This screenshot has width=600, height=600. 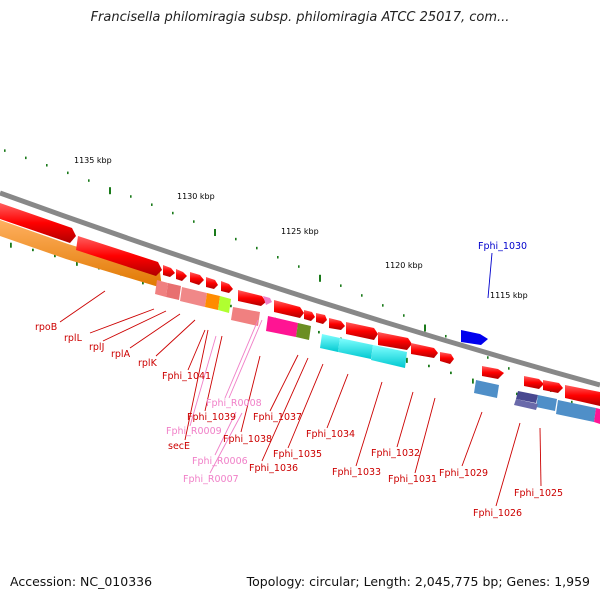 What do you see at coordinates (356, 472) in the screenshot?
I see `gene-label-fphi-1033: Fphi_1033` at bounding box center [356, 472].